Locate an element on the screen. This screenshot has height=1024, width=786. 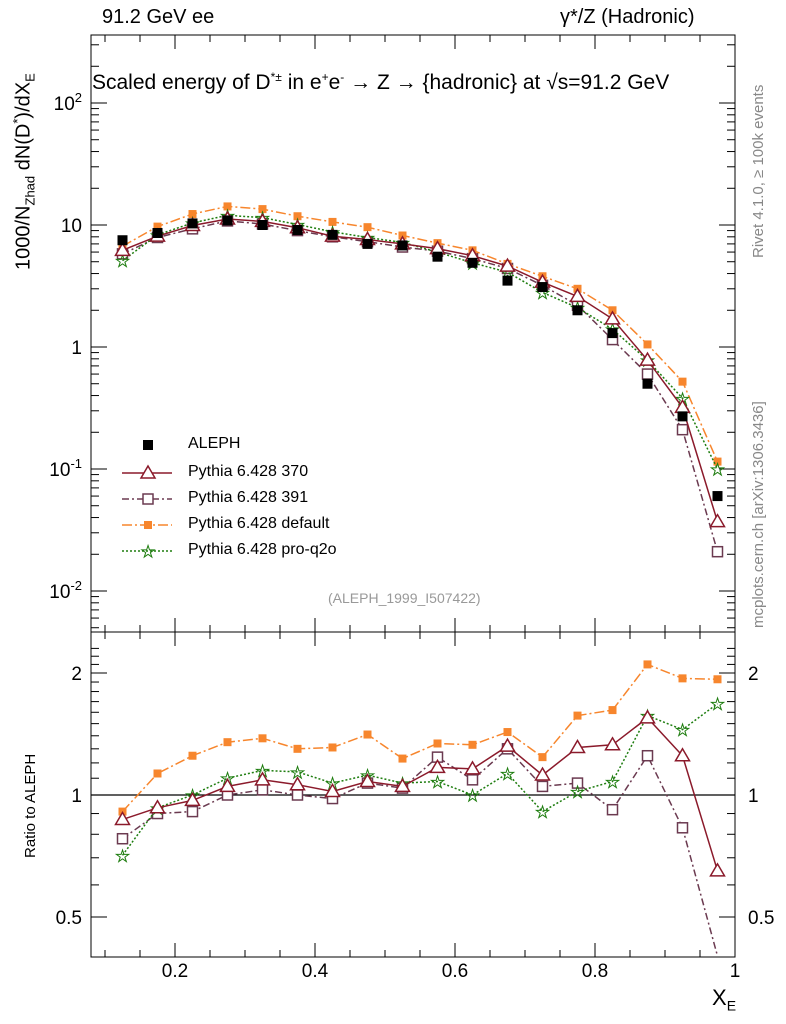
main-y-axis-label: 1000/NZhad dN(D*)/dXE is located at coordinates (24, 171).